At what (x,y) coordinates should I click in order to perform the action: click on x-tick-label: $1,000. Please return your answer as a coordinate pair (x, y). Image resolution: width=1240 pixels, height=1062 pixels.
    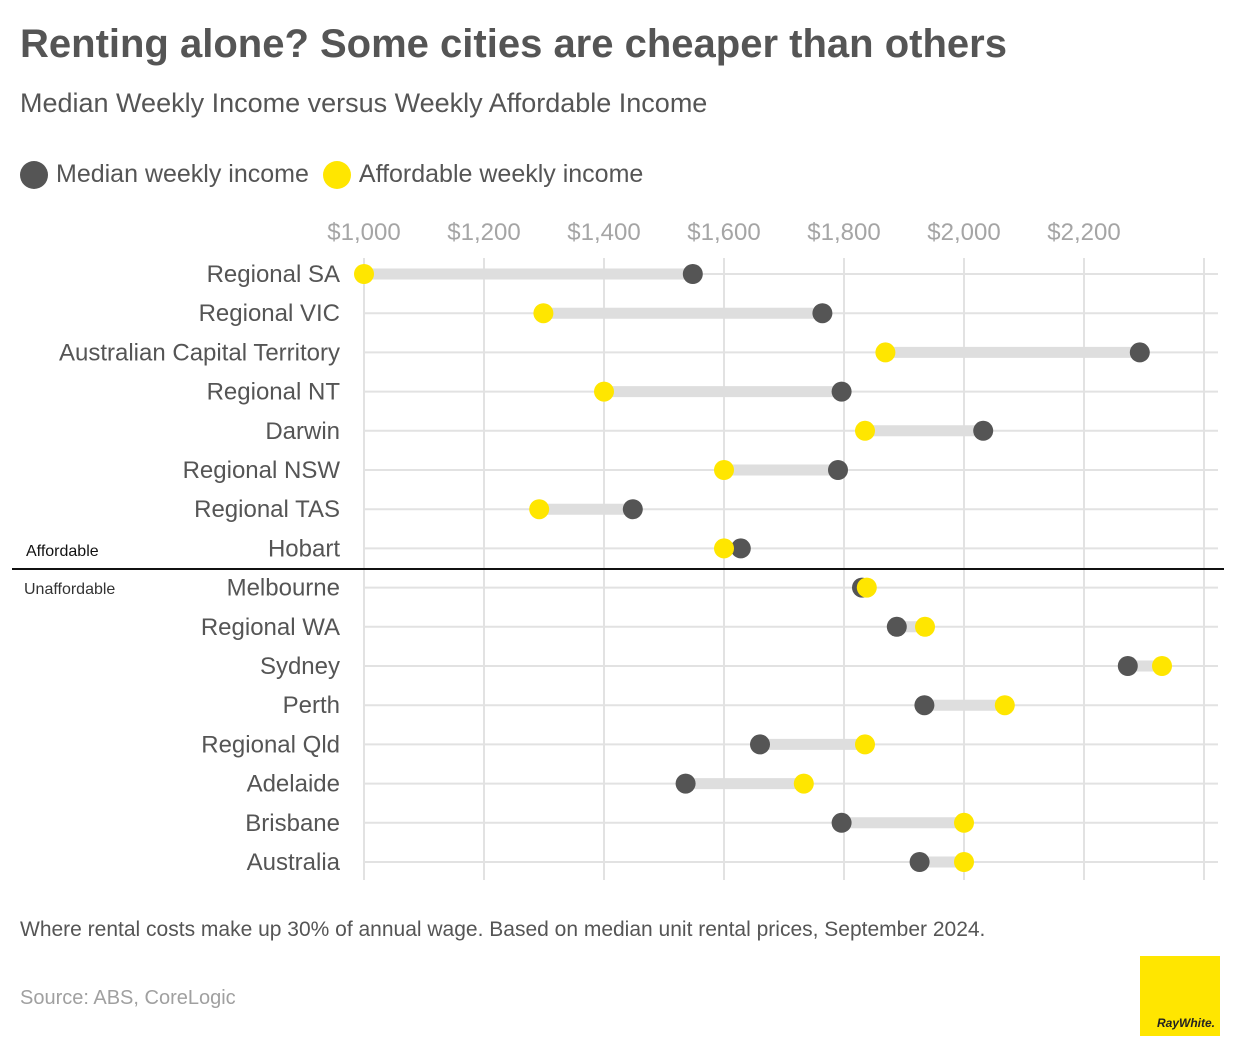
    Looking at the image, I should click on (363, 232).